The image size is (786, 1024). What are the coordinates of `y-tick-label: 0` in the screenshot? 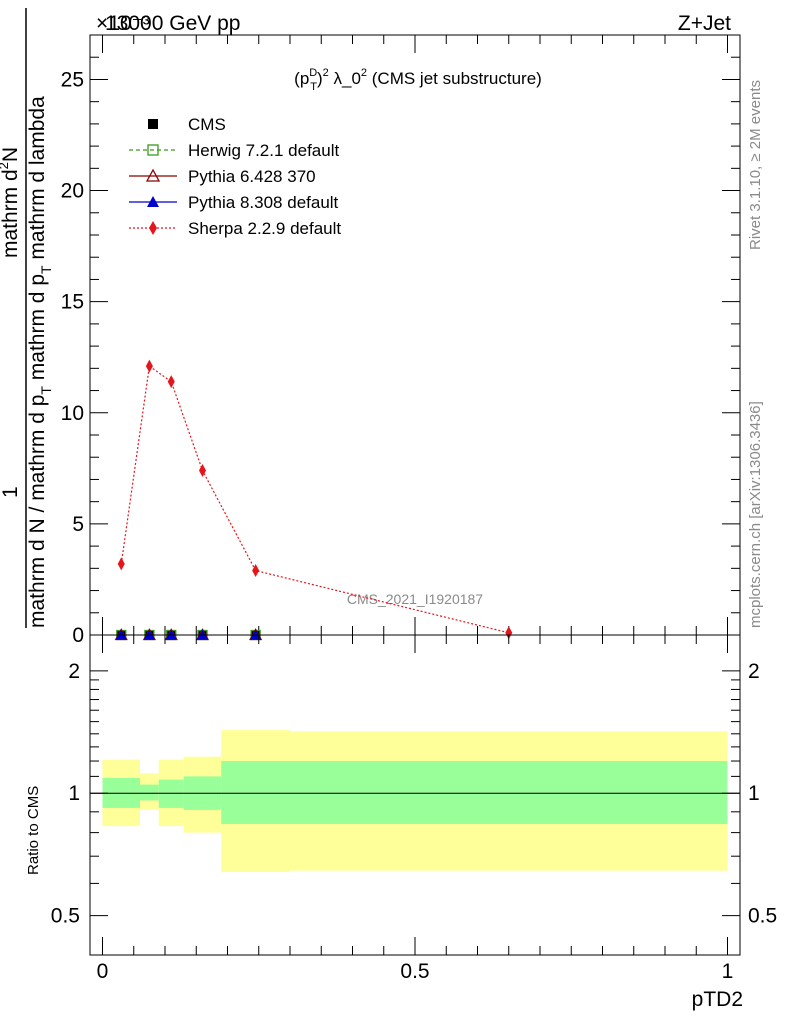 It's located at (78, 635).